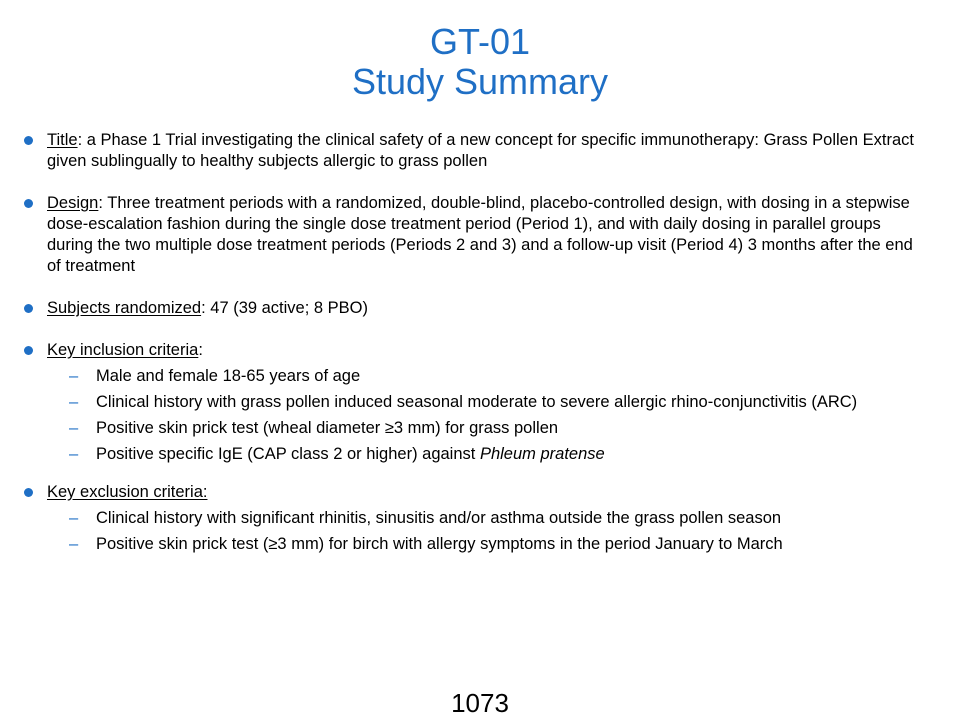  What do you see at coordinates (542, 454) in the screenshot?
I see `inclusion-italic-term: Phleum pratense` at bounding box center [542, 454].